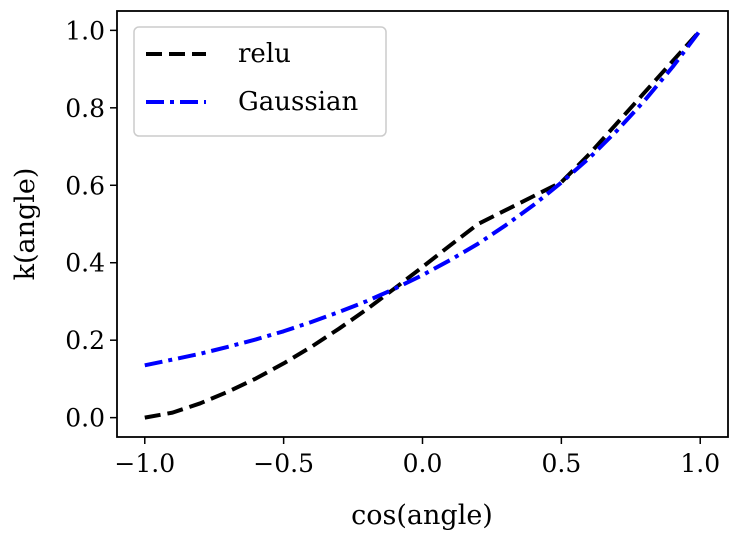  Describe the element at coordinates (260, 81) in the screenshot. I see `legend: relu Gaussian` at that location.